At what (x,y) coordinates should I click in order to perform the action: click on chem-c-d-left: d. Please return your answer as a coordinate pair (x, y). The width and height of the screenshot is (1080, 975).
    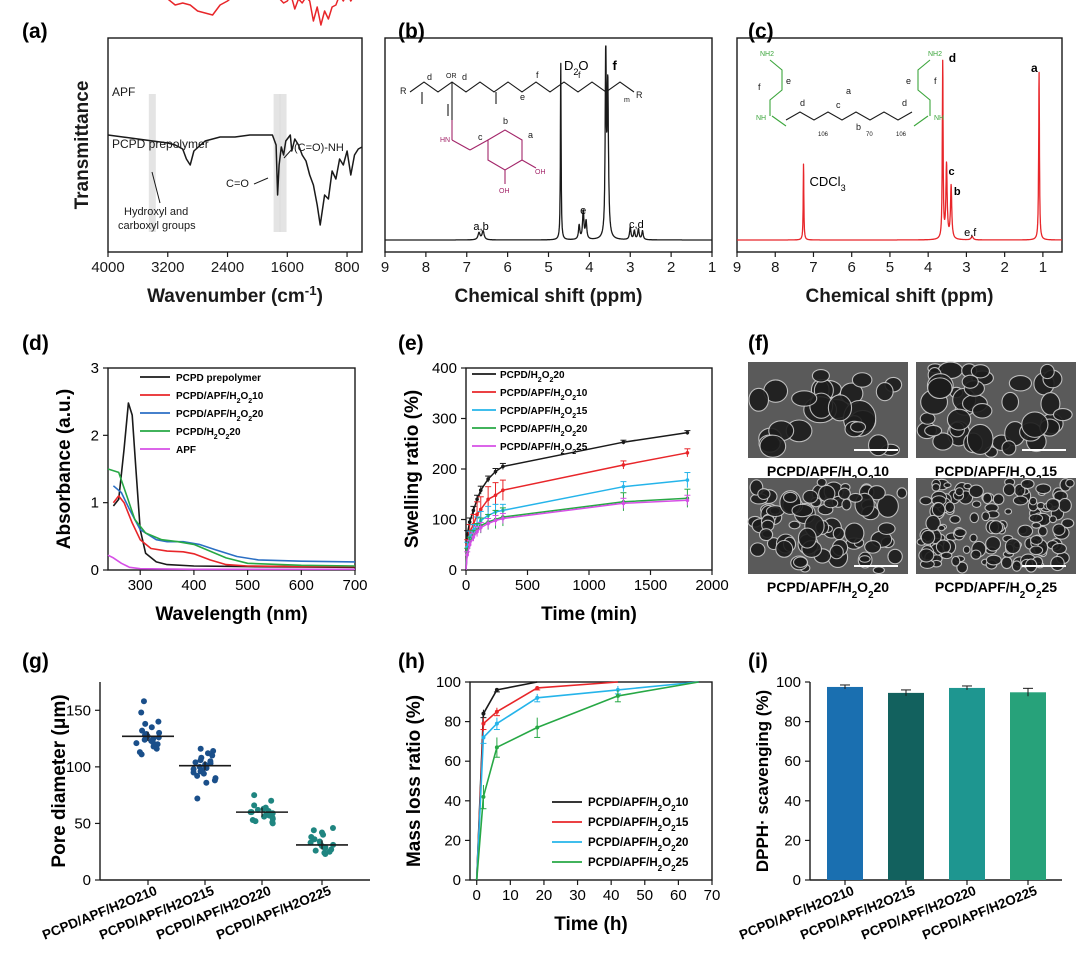
    Looking at the image, I should click on (802, 103).